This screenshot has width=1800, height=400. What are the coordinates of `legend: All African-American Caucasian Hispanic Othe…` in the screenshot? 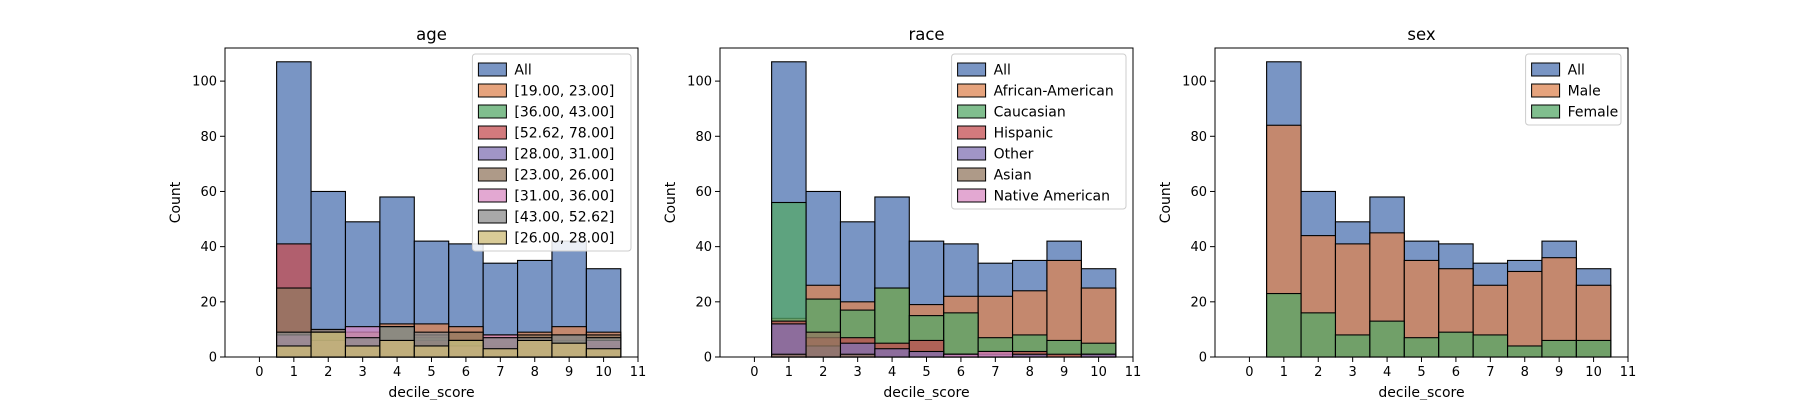 It's located at (1039, 131).